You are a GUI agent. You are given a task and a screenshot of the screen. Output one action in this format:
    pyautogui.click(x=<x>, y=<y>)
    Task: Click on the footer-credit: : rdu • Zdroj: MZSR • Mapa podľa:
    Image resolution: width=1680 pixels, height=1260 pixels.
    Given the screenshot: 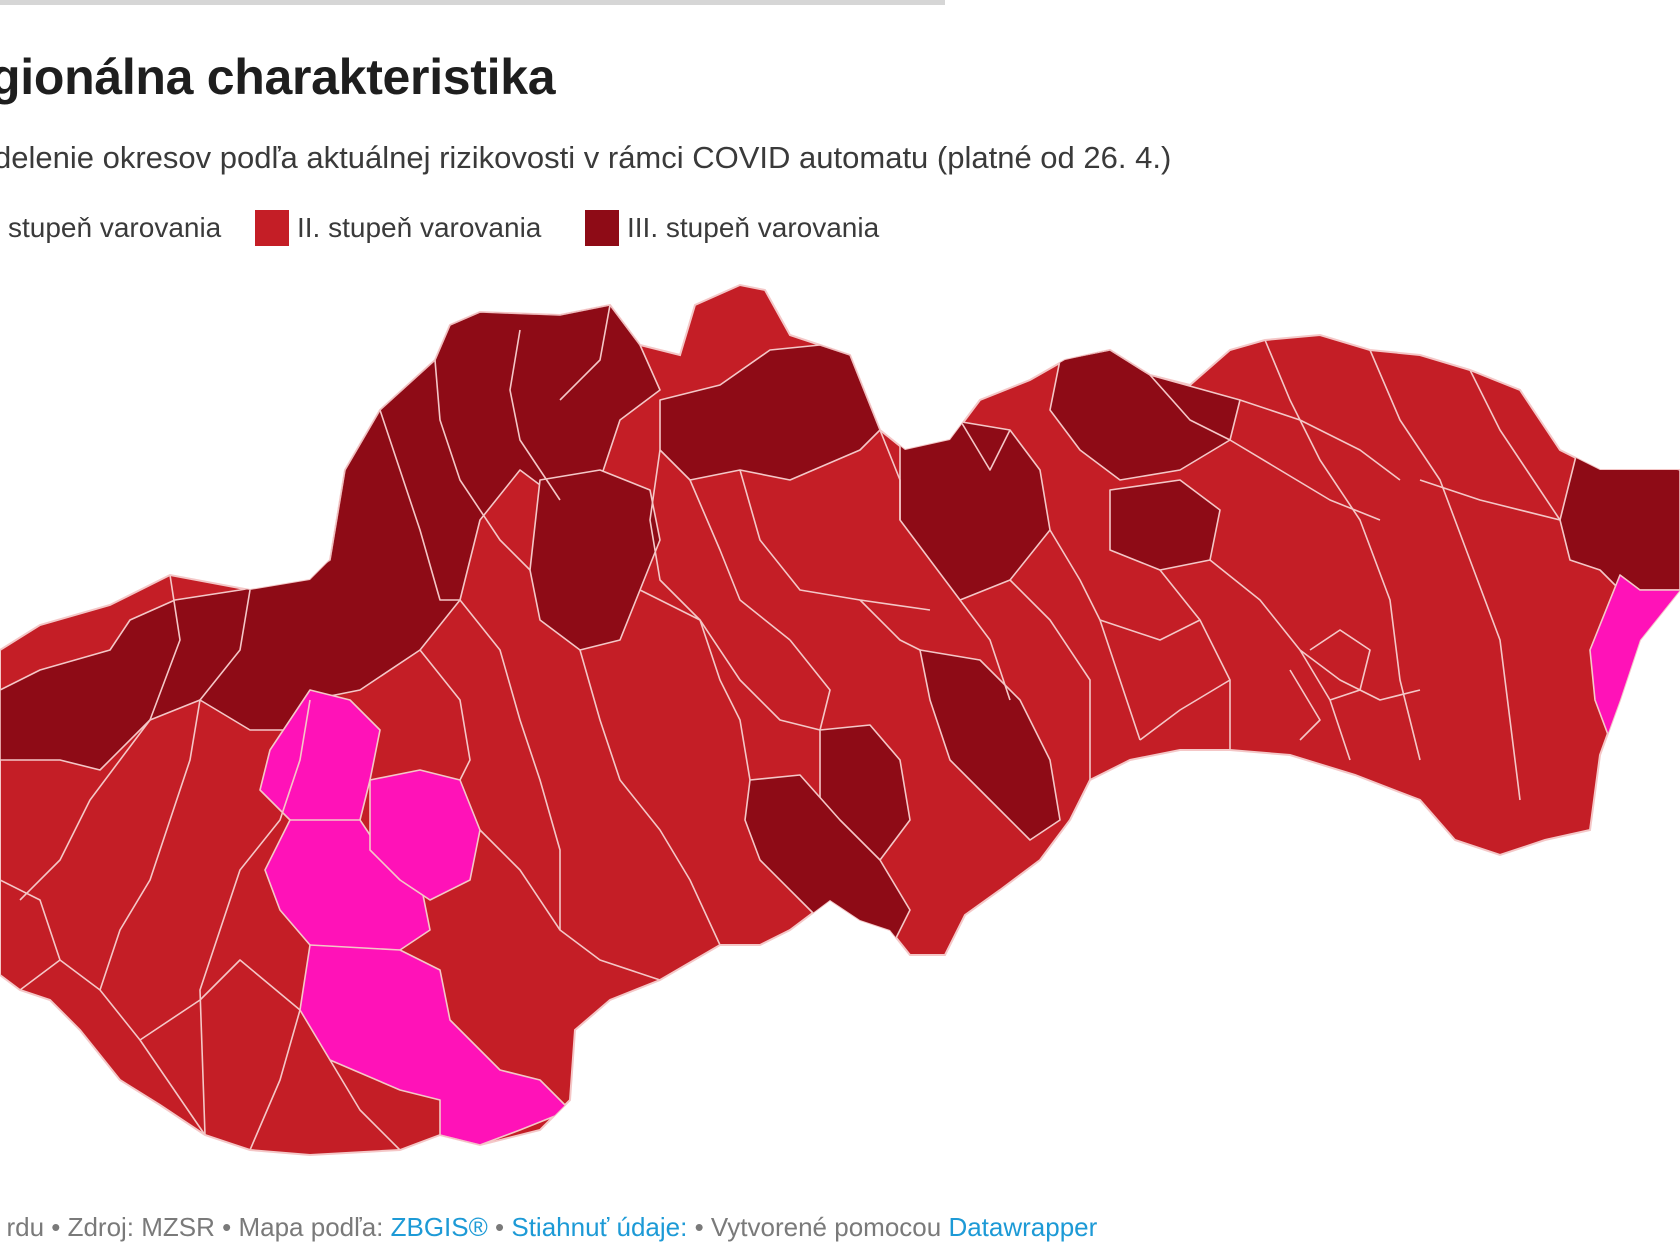 What is the action you would take?
    pyautogui.click(x=192, y=1227)
    